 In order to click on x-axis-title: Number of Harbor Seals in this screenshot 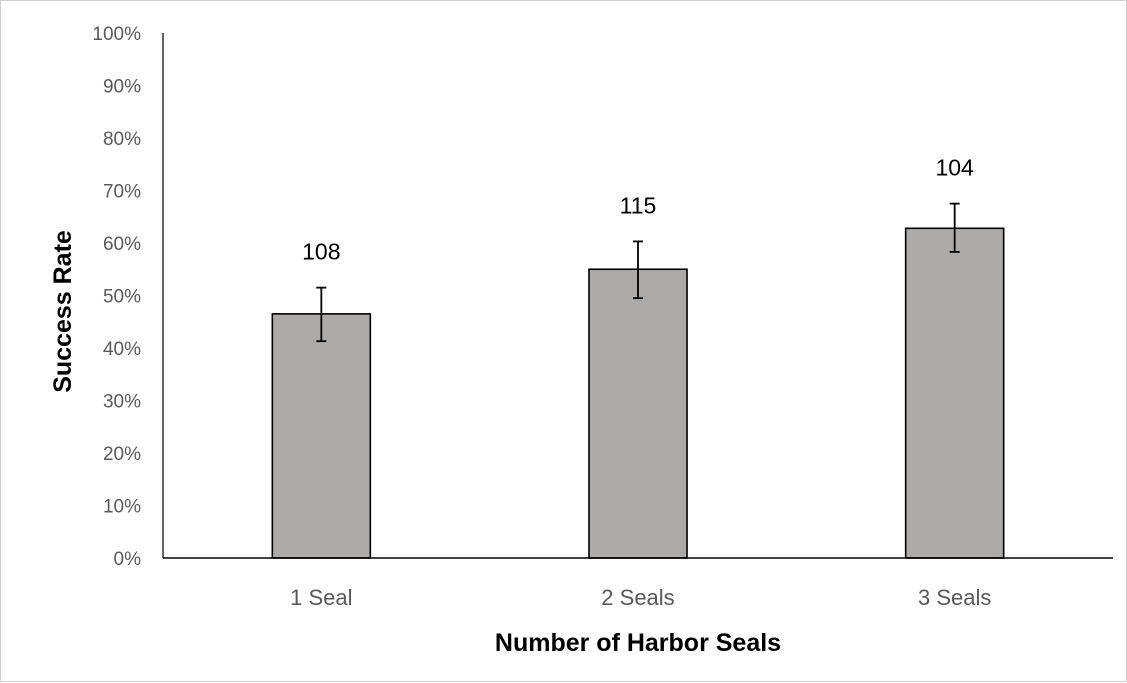, I will do `click(638, 643)`.